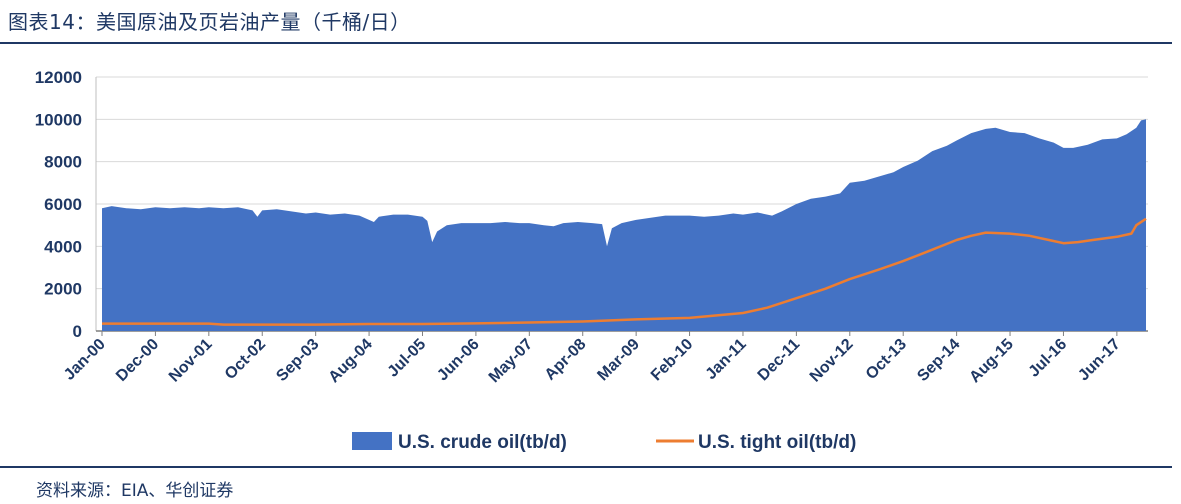 The width and height of the screenshot is (1181, 504). I want to click on x-tick-label: Jun-17, so click(1099, 360).